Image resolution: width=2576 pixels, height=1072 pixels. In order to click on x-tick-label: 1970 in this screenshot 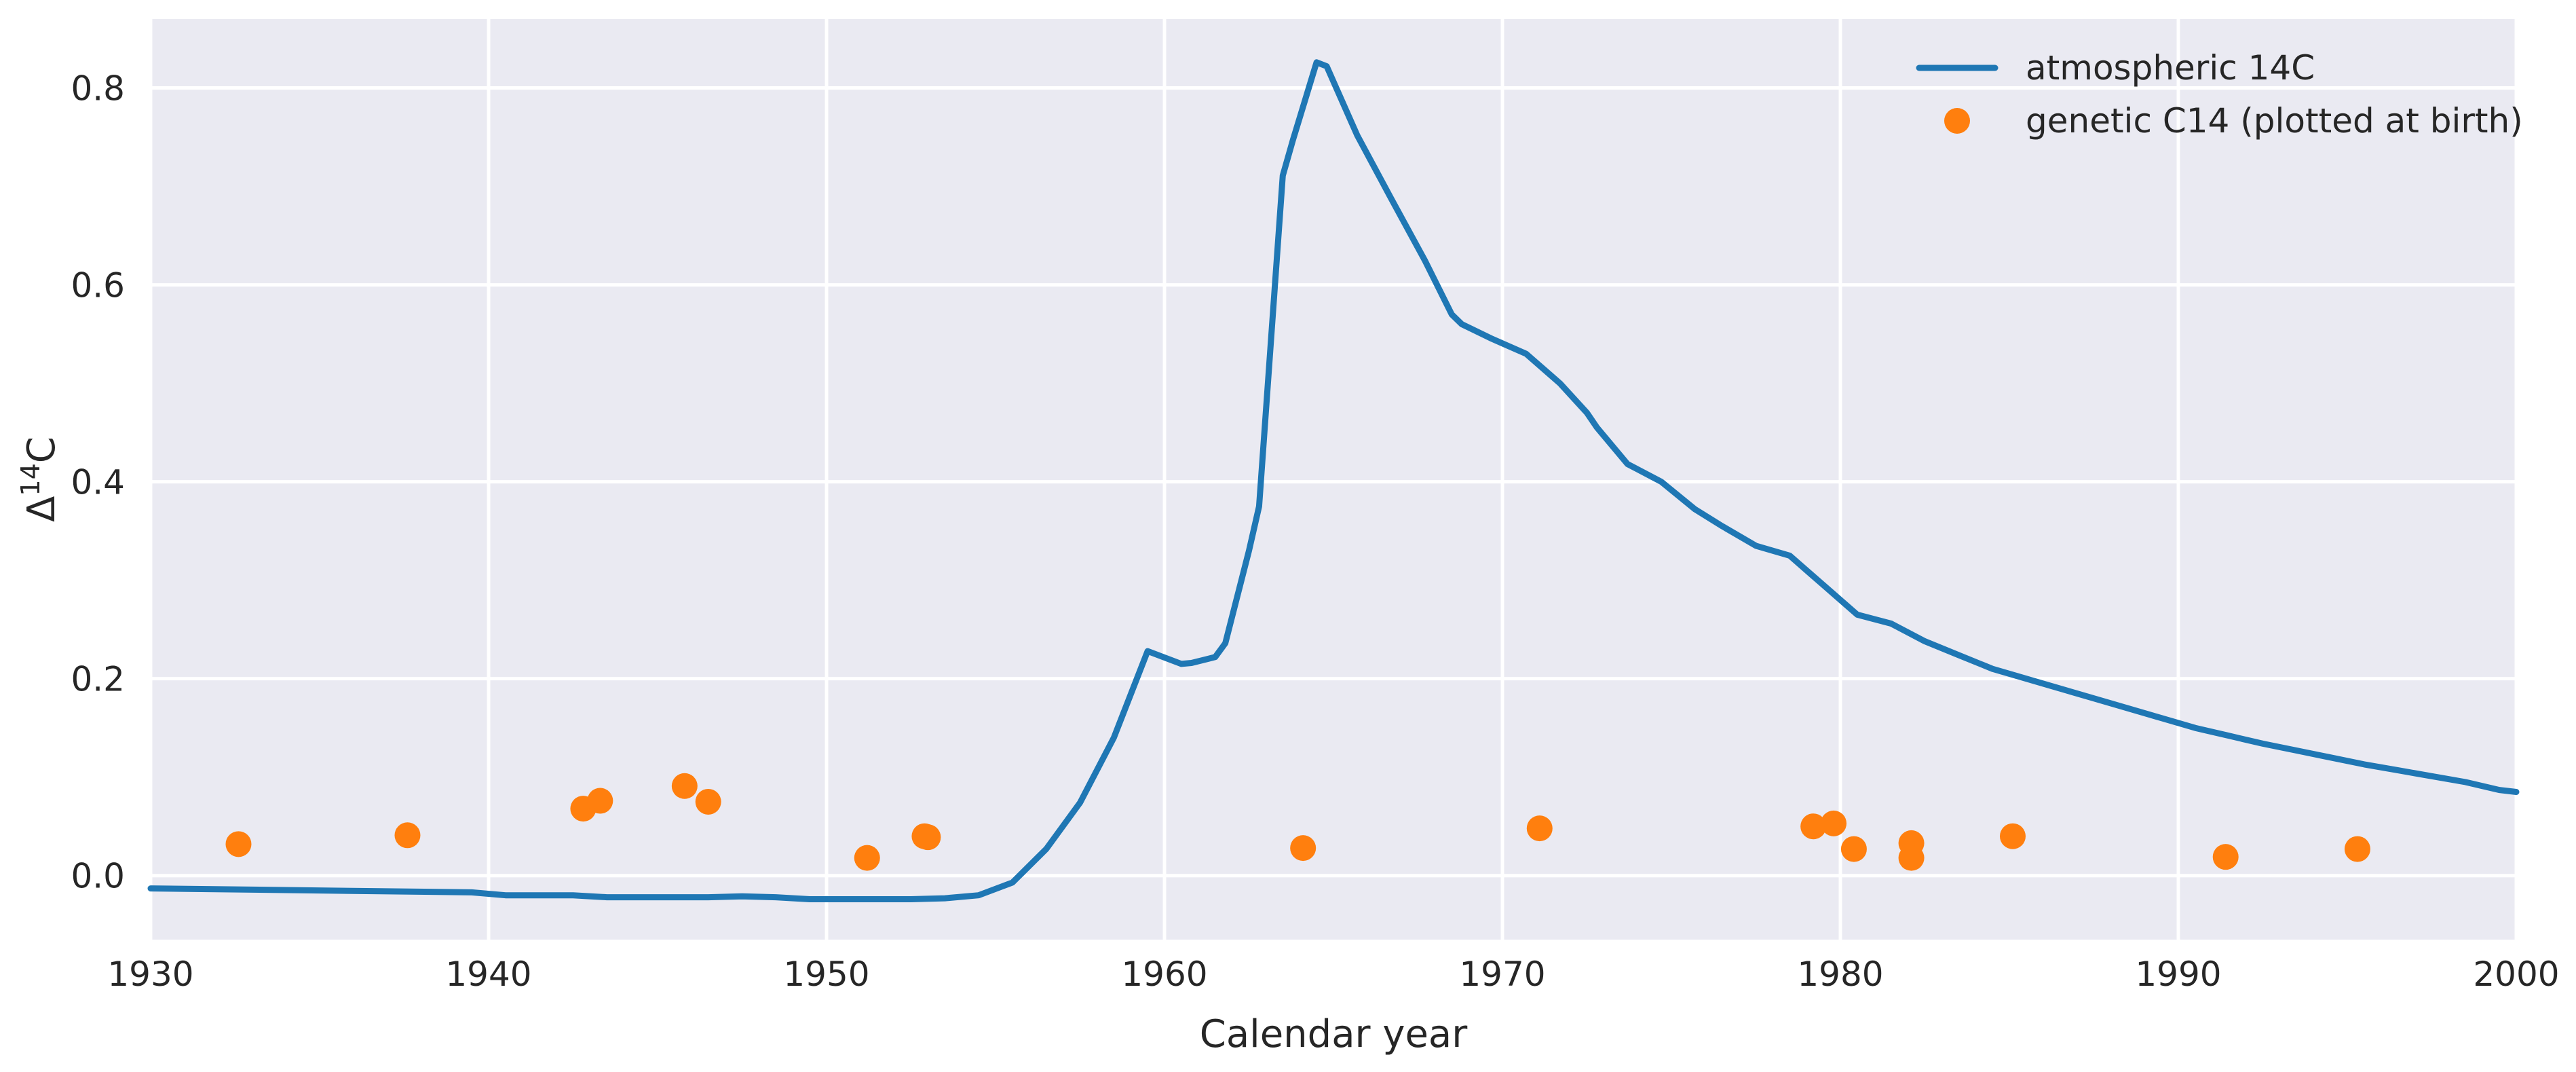, I will do `click(1502, 974)`.